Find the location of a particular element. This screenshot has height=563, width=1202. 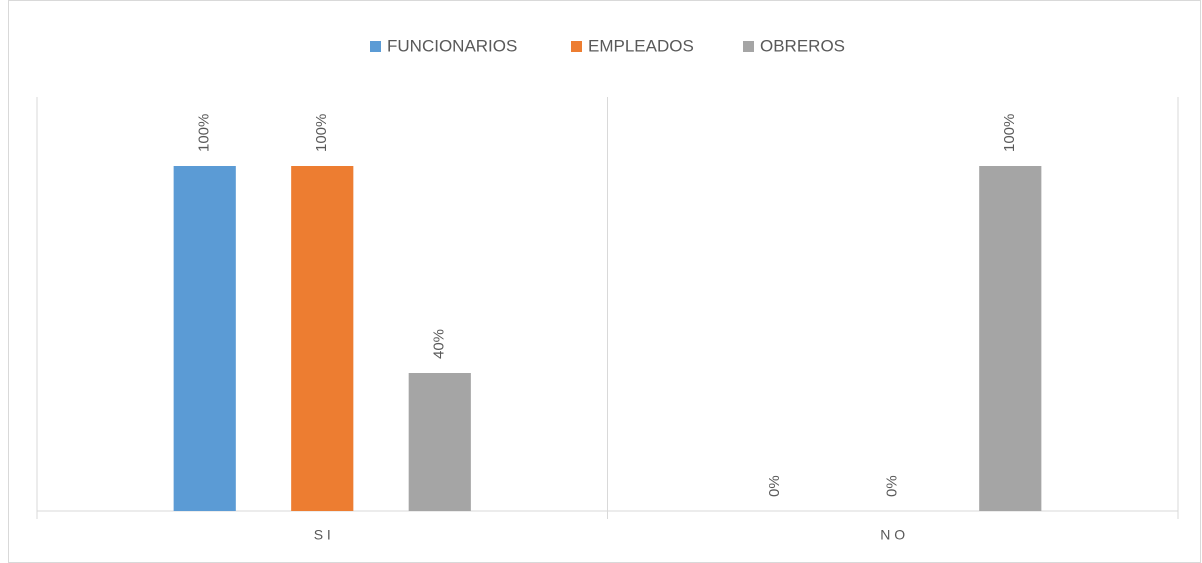

data-label: 40% is located at coordinates (439, 344).